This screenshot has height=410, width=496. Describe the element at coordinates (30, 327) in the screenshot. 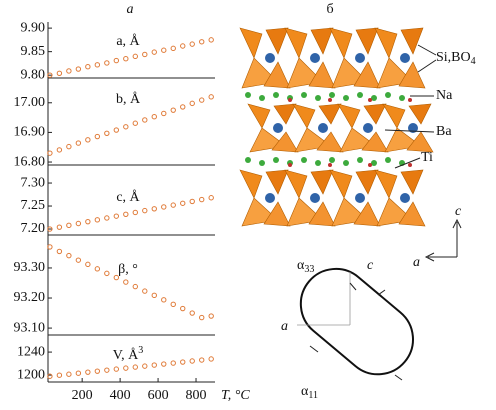

I see `y-tick-label: 93.10` at that location.